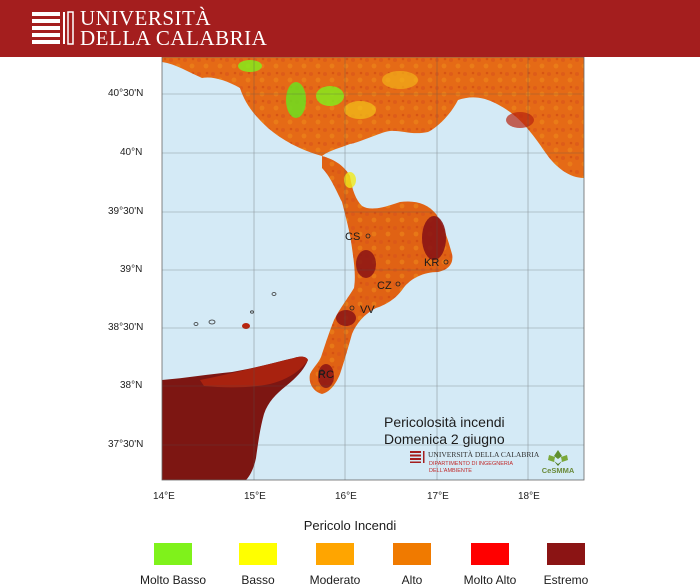 This screenshot has height=587, width=700. I want to click on university-mini-logo-icon, so click(417, 457).